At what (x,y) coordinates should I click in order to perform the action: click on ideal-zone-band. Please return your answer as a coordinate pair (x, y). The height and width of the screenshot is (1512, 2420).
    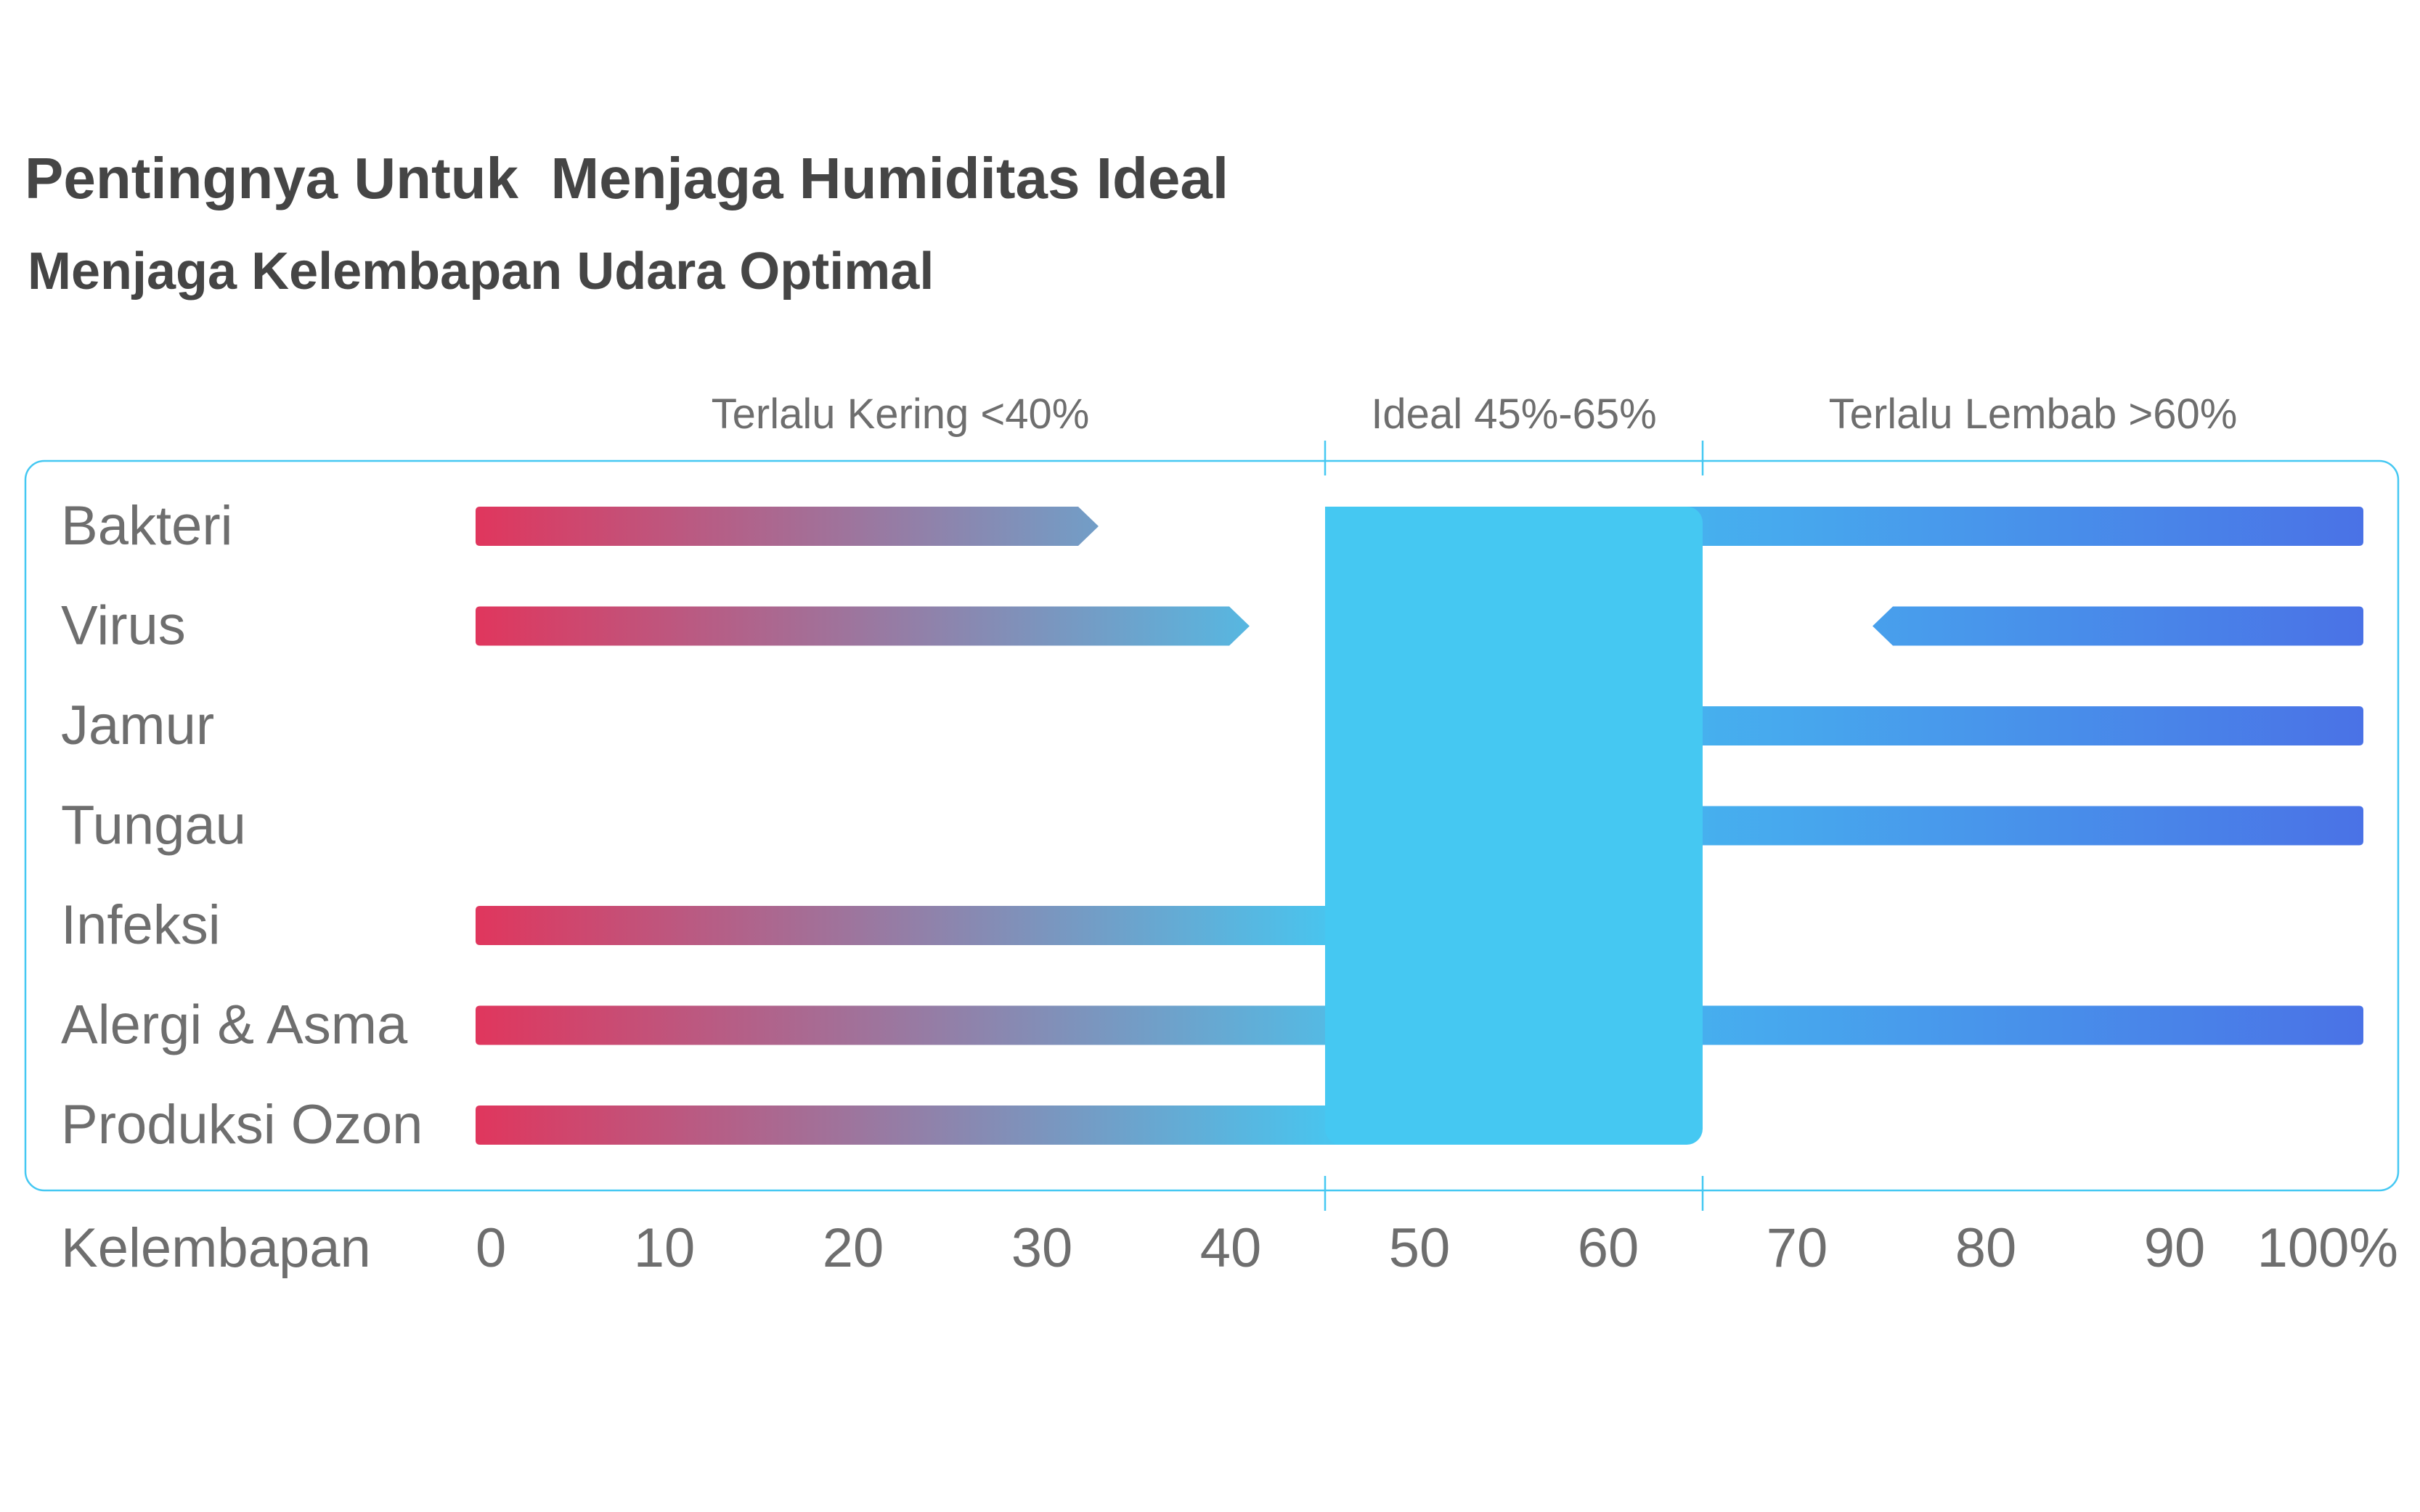
    Looking at the image, I should click on (1514, 826).